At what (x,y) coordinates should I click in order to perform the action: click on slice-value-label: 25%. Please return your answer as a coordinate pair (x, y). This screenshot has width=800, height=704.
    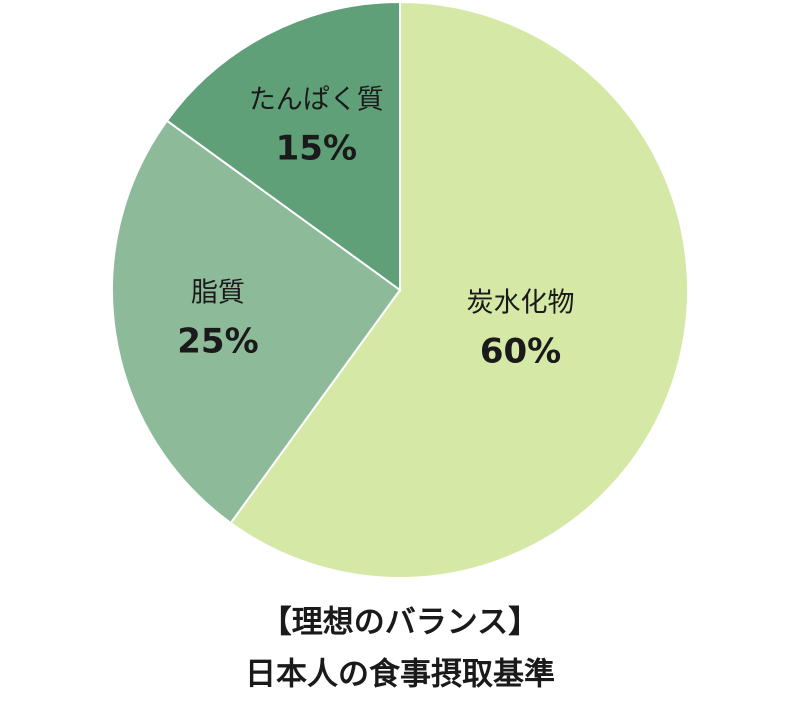
    Looking at the image, I should click on (217, 341).